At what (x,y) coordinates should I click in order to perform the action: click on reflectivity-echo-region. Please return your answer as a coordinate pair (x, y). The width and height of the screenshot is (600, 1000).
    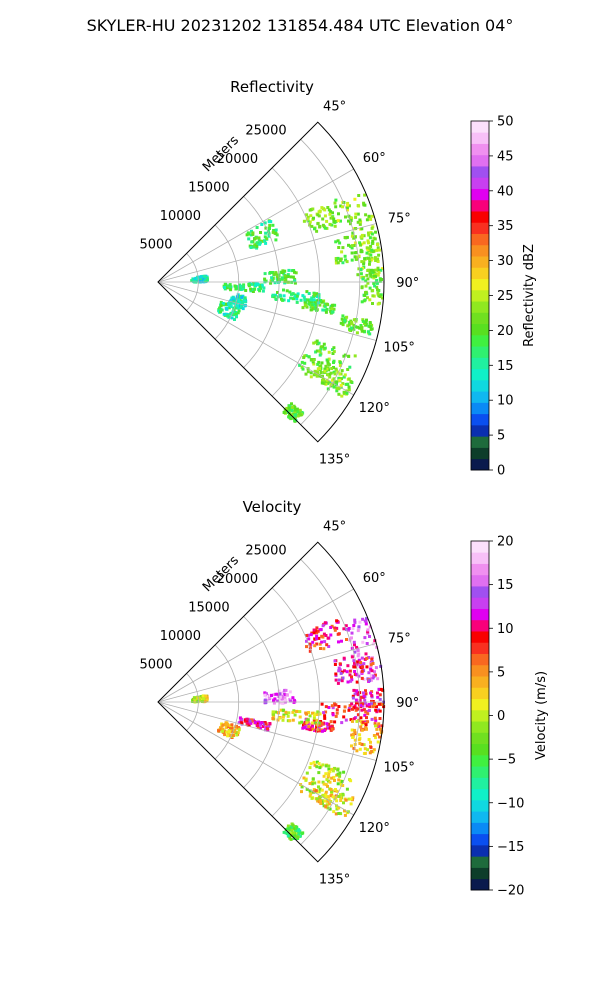
    Looking at the image, I should click on (324, 215).